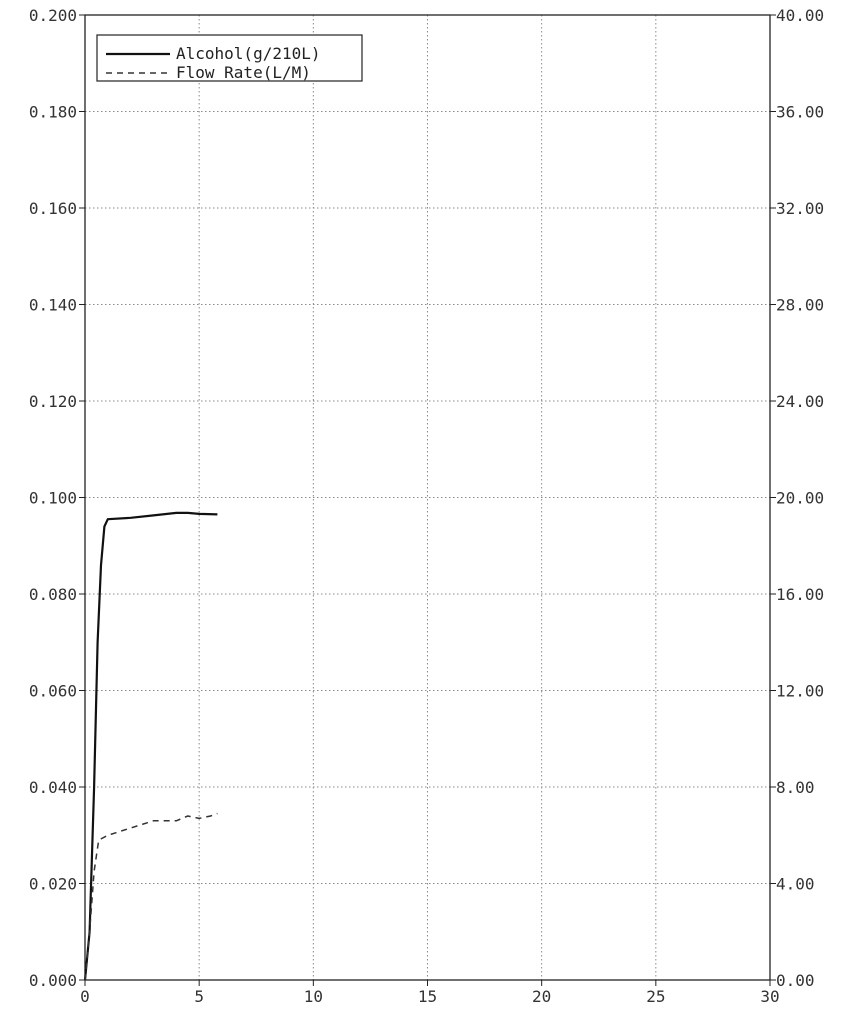 The width and height of the screenshot is (852, 1015). Describe the element at coordinates (53, 401) in the screenshot. I see `y-tick-label: 0.120` at that location.